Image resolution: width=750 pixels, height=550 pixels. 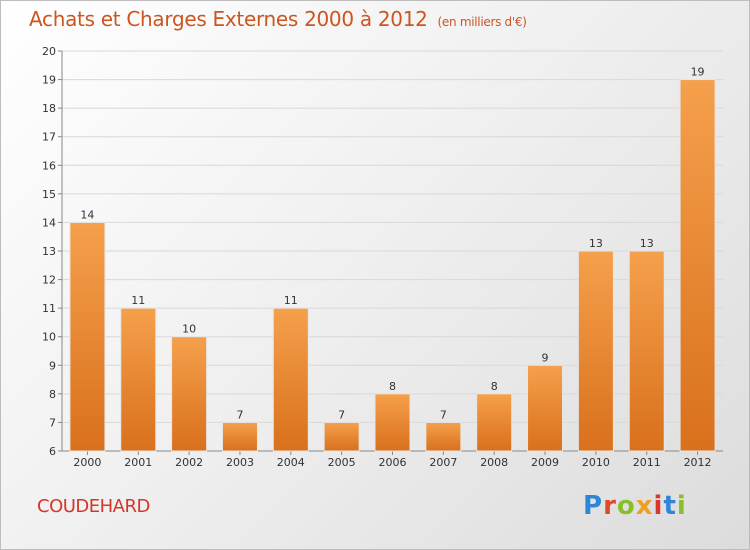 What do you see at coordinates (494, 462) in the screenshot?
I see `x-tick-label: 2008` at bounding box center [494, 462].